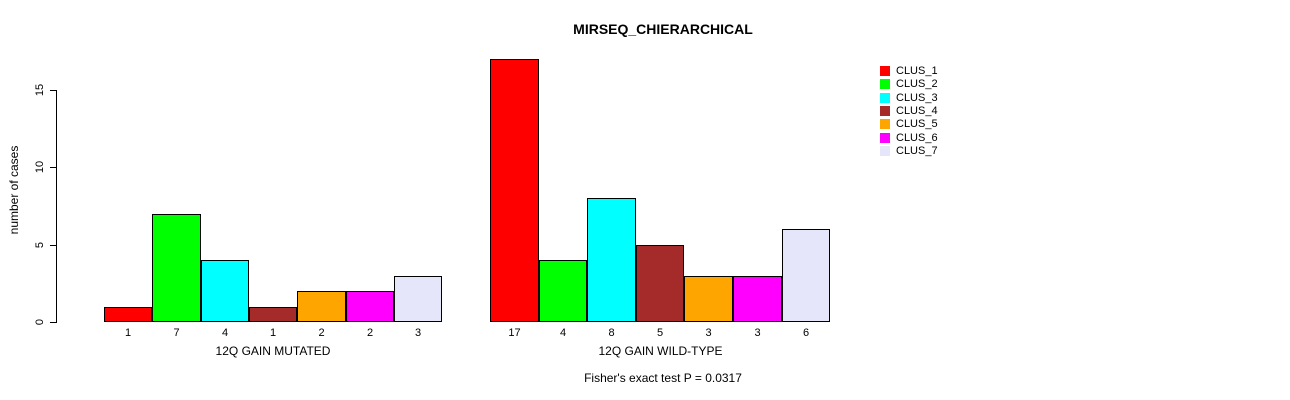 This screenshot has width=1290, height=400. What do you see at coordinates (917, 71) in the screenshot?
I see `legend-label: CLUS_1` at bounding box center [917, 71].